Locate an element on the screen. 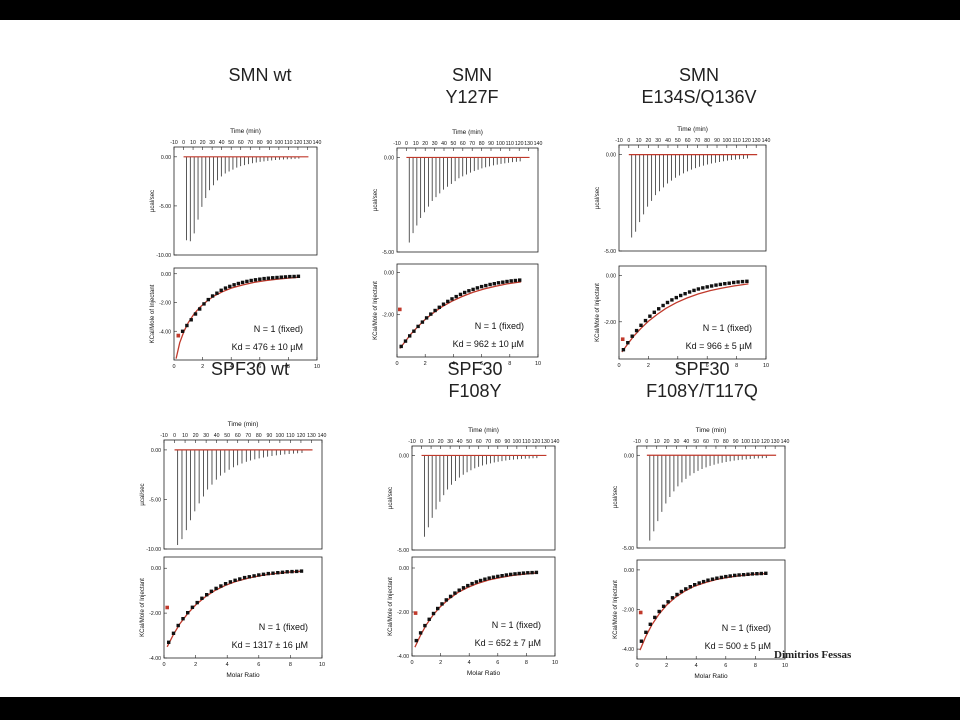  raw-x-tick-label: 40 is located at coordinates (444, 144).